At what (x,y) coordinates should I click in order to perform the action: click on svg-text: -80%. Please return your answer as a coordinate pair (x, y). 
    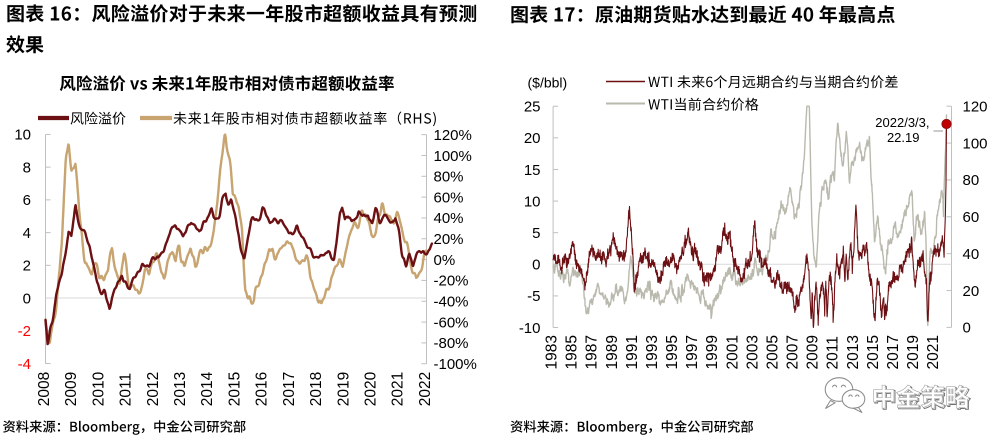
    Looking at the image, I should click on (451, 343).